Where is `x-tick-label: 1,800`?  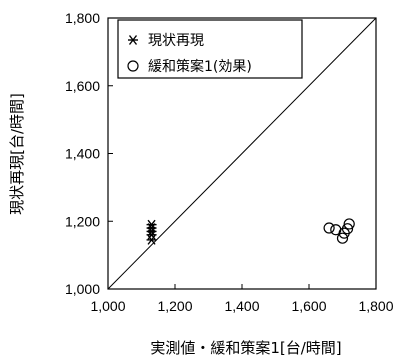 x-tick-label: 1,800 is located at coordinates (375, 306).